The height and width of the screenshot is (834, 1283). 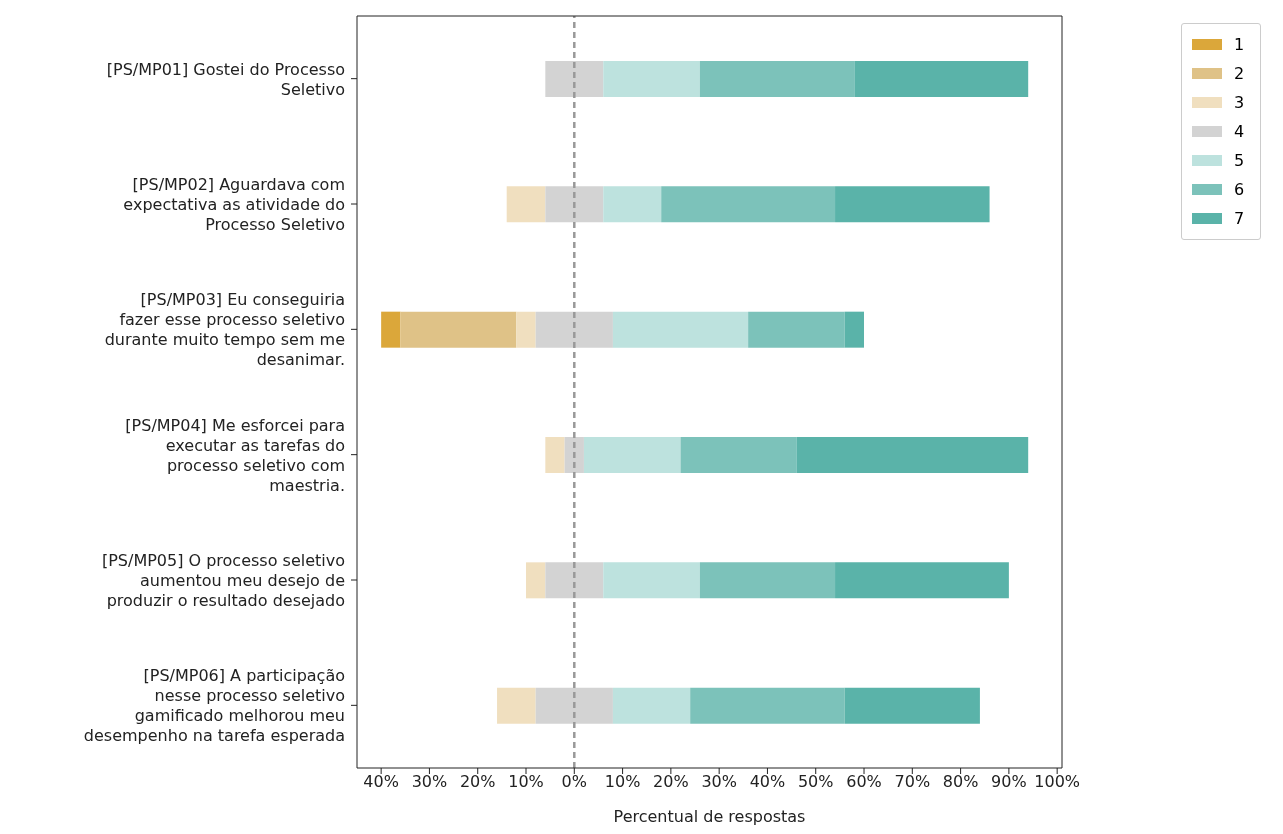 I want to click on x-tick-label: 70%, so click(x=912, y=782).